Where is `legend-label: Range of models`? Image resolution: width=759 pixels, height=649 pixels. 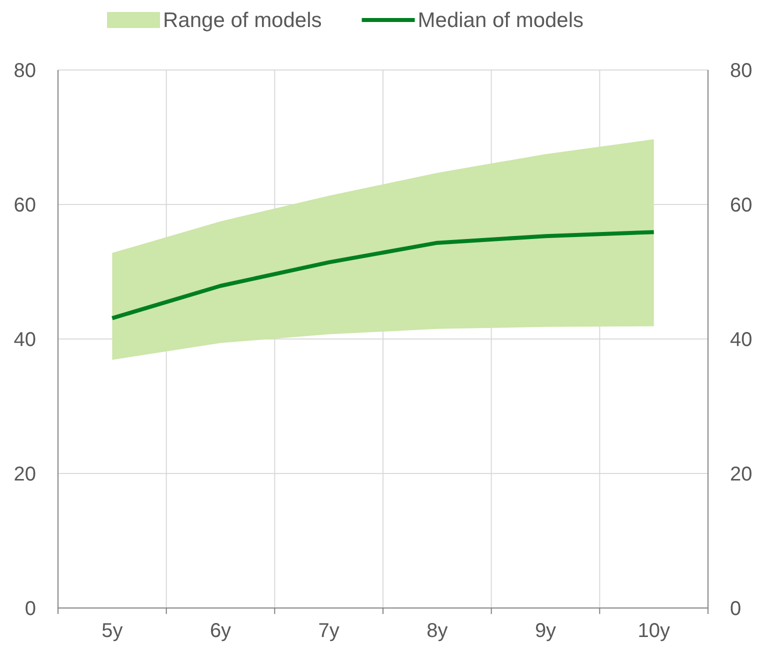 legend-label: Range of models is located at coordinates (242, 20).